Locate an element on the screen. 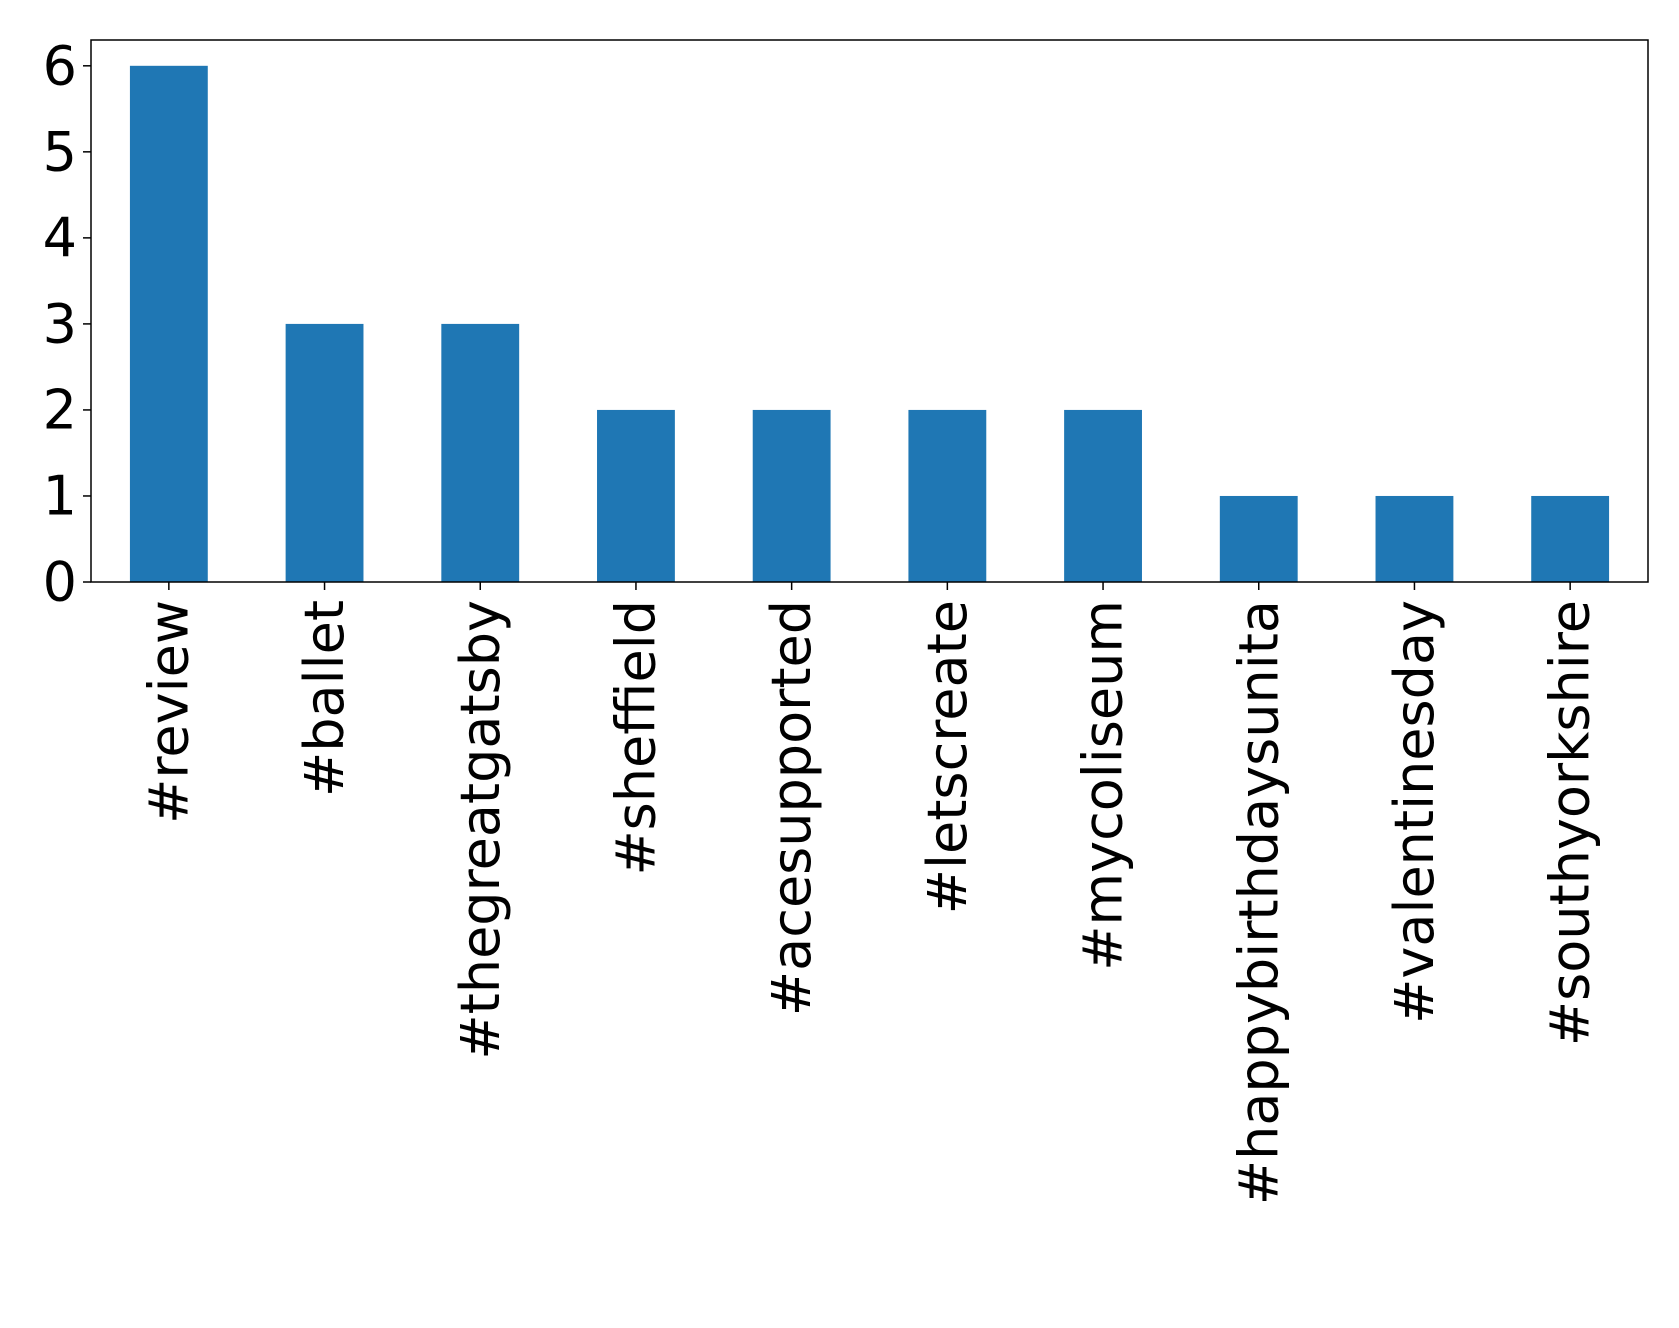  y-tick-label: 2 is located at coordinates (60, 409).